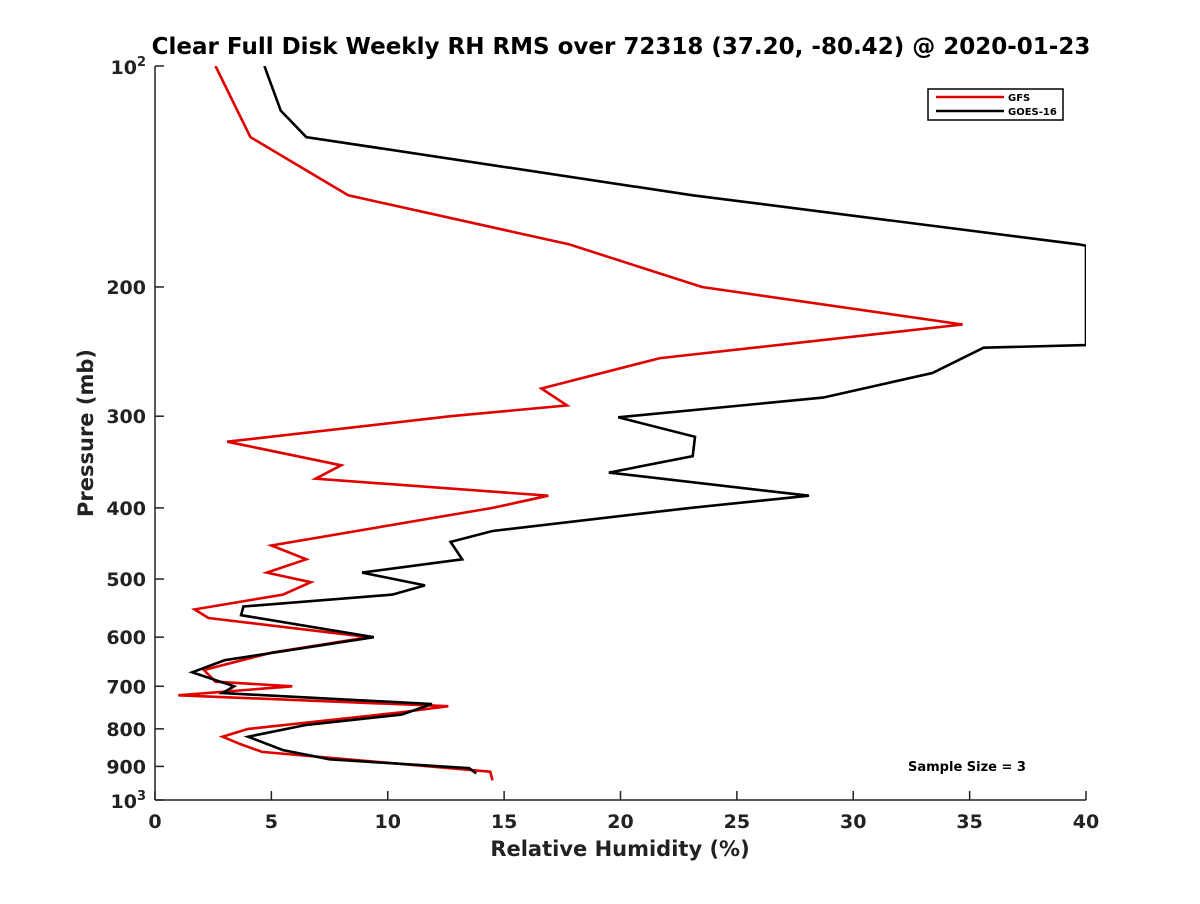  Describe the element at coordinates (126, 417) in the screenshot. I see `y-tick-label: 300` at that location.